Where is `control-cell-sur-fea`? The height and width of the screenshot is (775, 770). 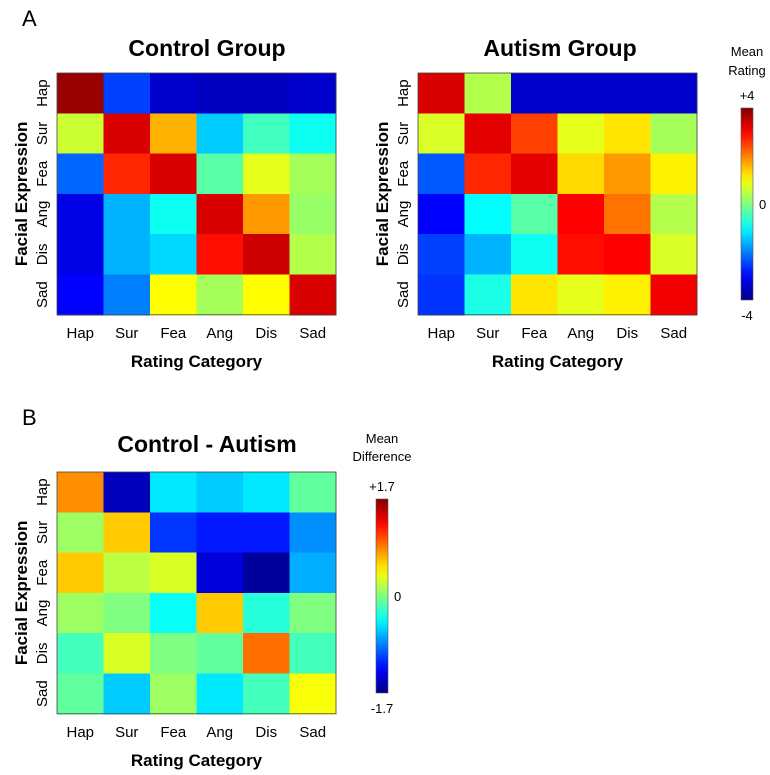
control-cell-sur-fea is located at coordinates (174, 134).